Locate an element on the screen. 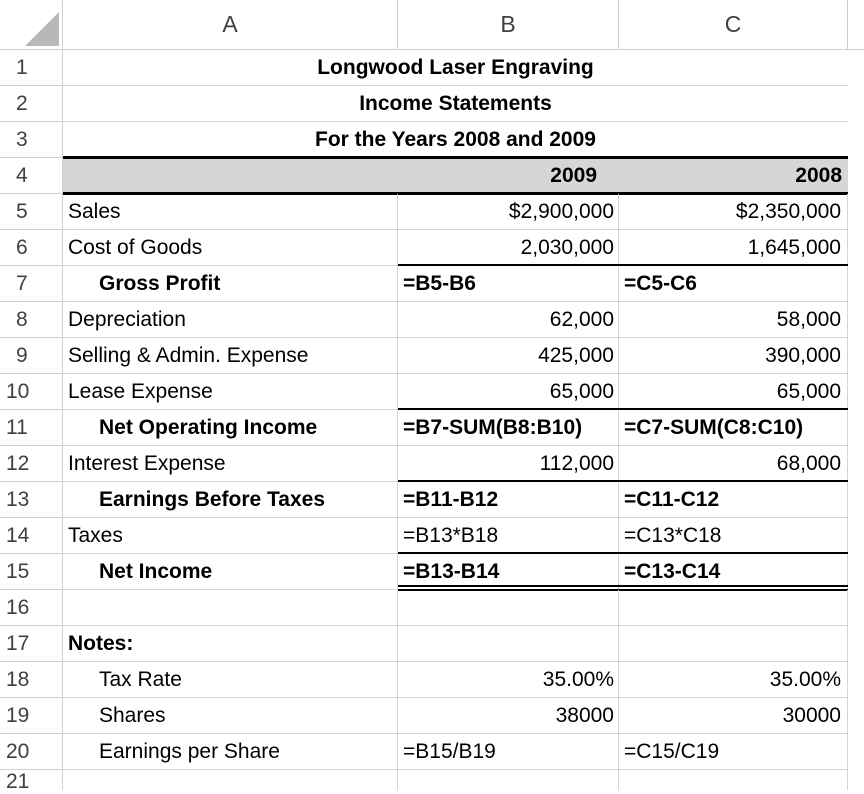 This screenshot has height=794, width=864. cell-b13: =B11-B12 is located at coordinates (508, 500).